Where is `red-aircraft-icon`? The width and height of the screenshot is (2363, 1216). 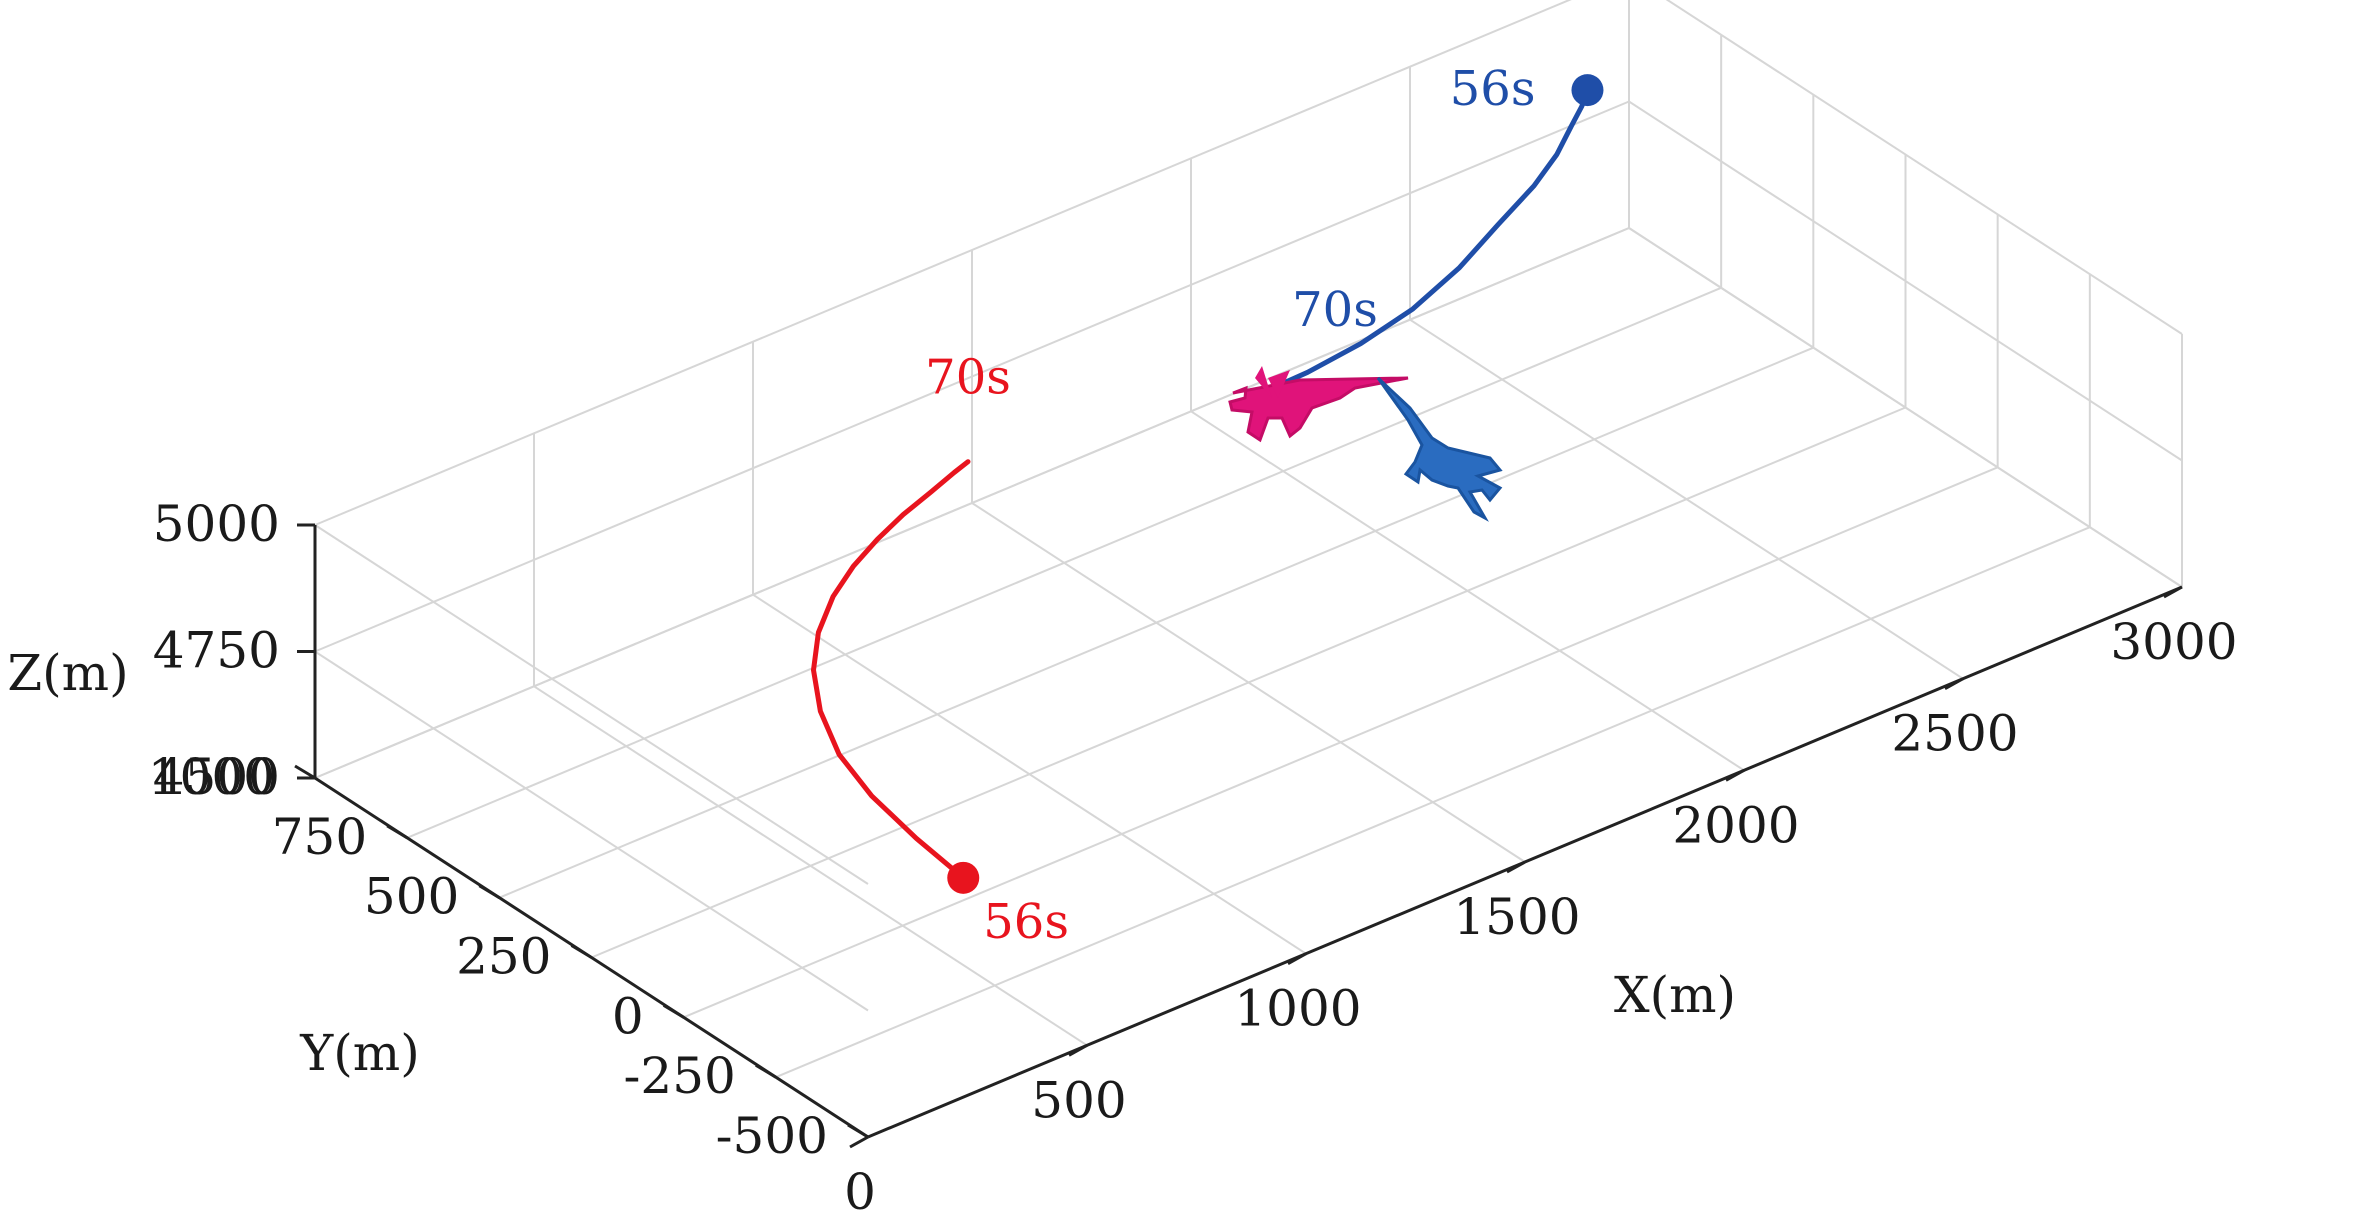
red-aircraft-icon is located at coordinates (1318, 404).